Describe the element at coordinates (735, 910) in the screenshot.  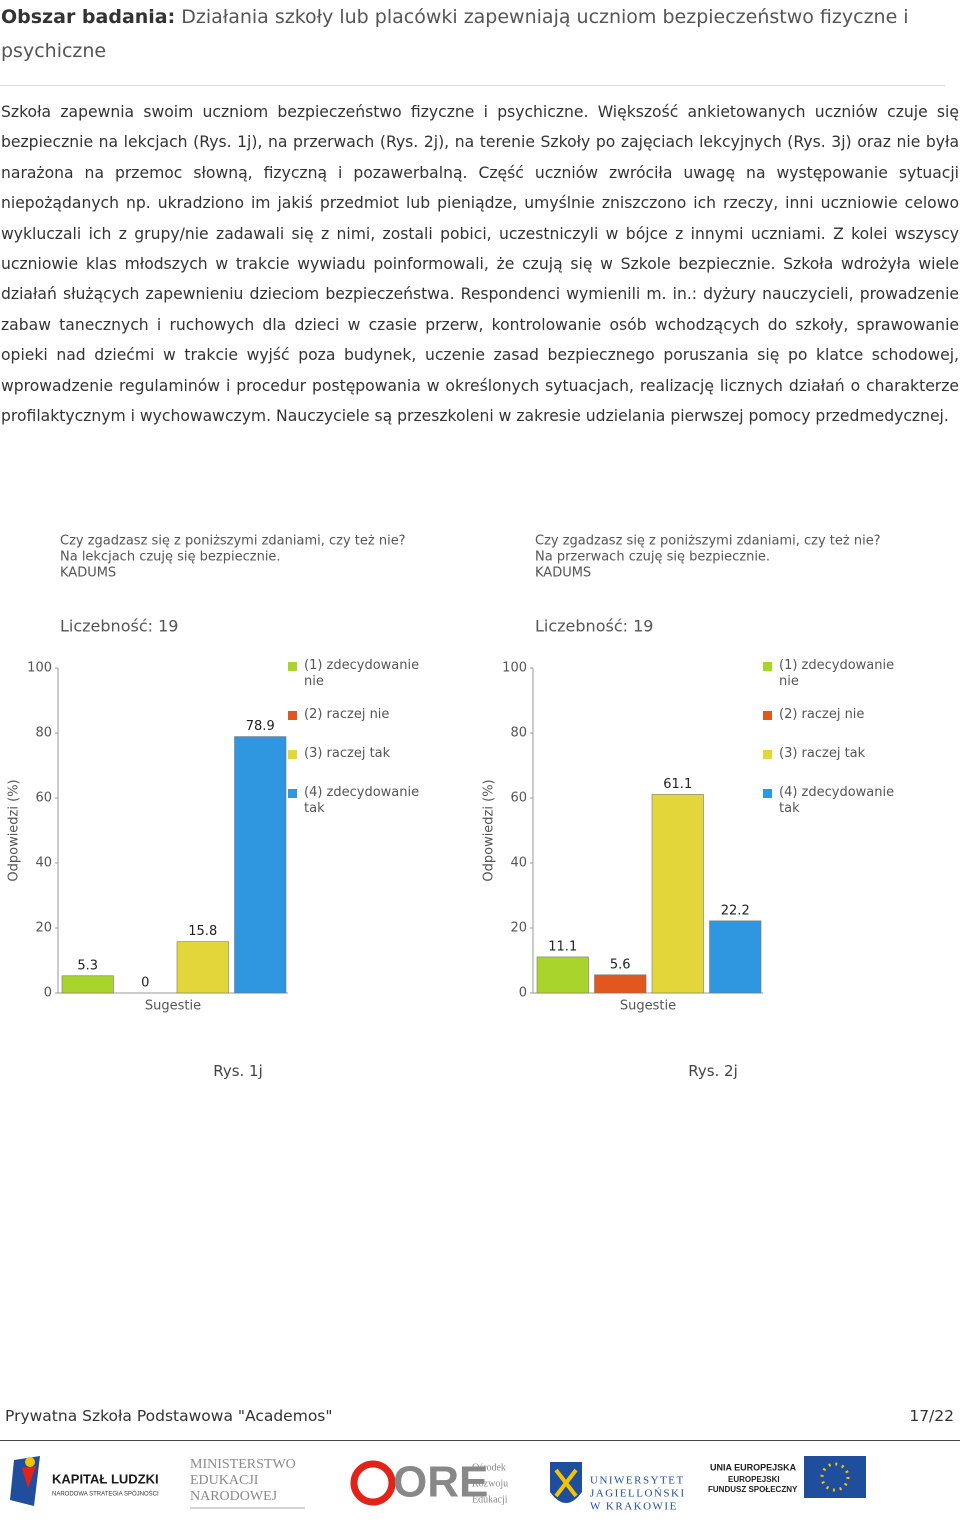
I see `bar-value-label: 22.2` at that location.